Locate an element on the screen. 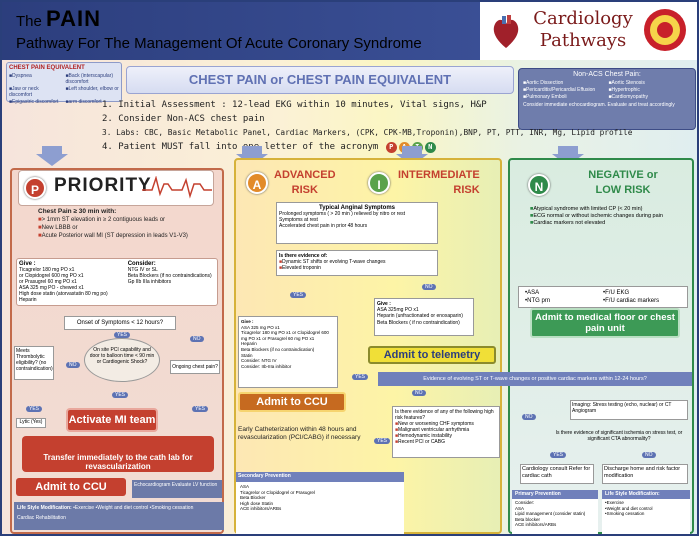 The height and width of the screenshot is (536, 699). non-acs-item: Pericarditis/Pericardial Effusion is located at coordinates (564, 90).